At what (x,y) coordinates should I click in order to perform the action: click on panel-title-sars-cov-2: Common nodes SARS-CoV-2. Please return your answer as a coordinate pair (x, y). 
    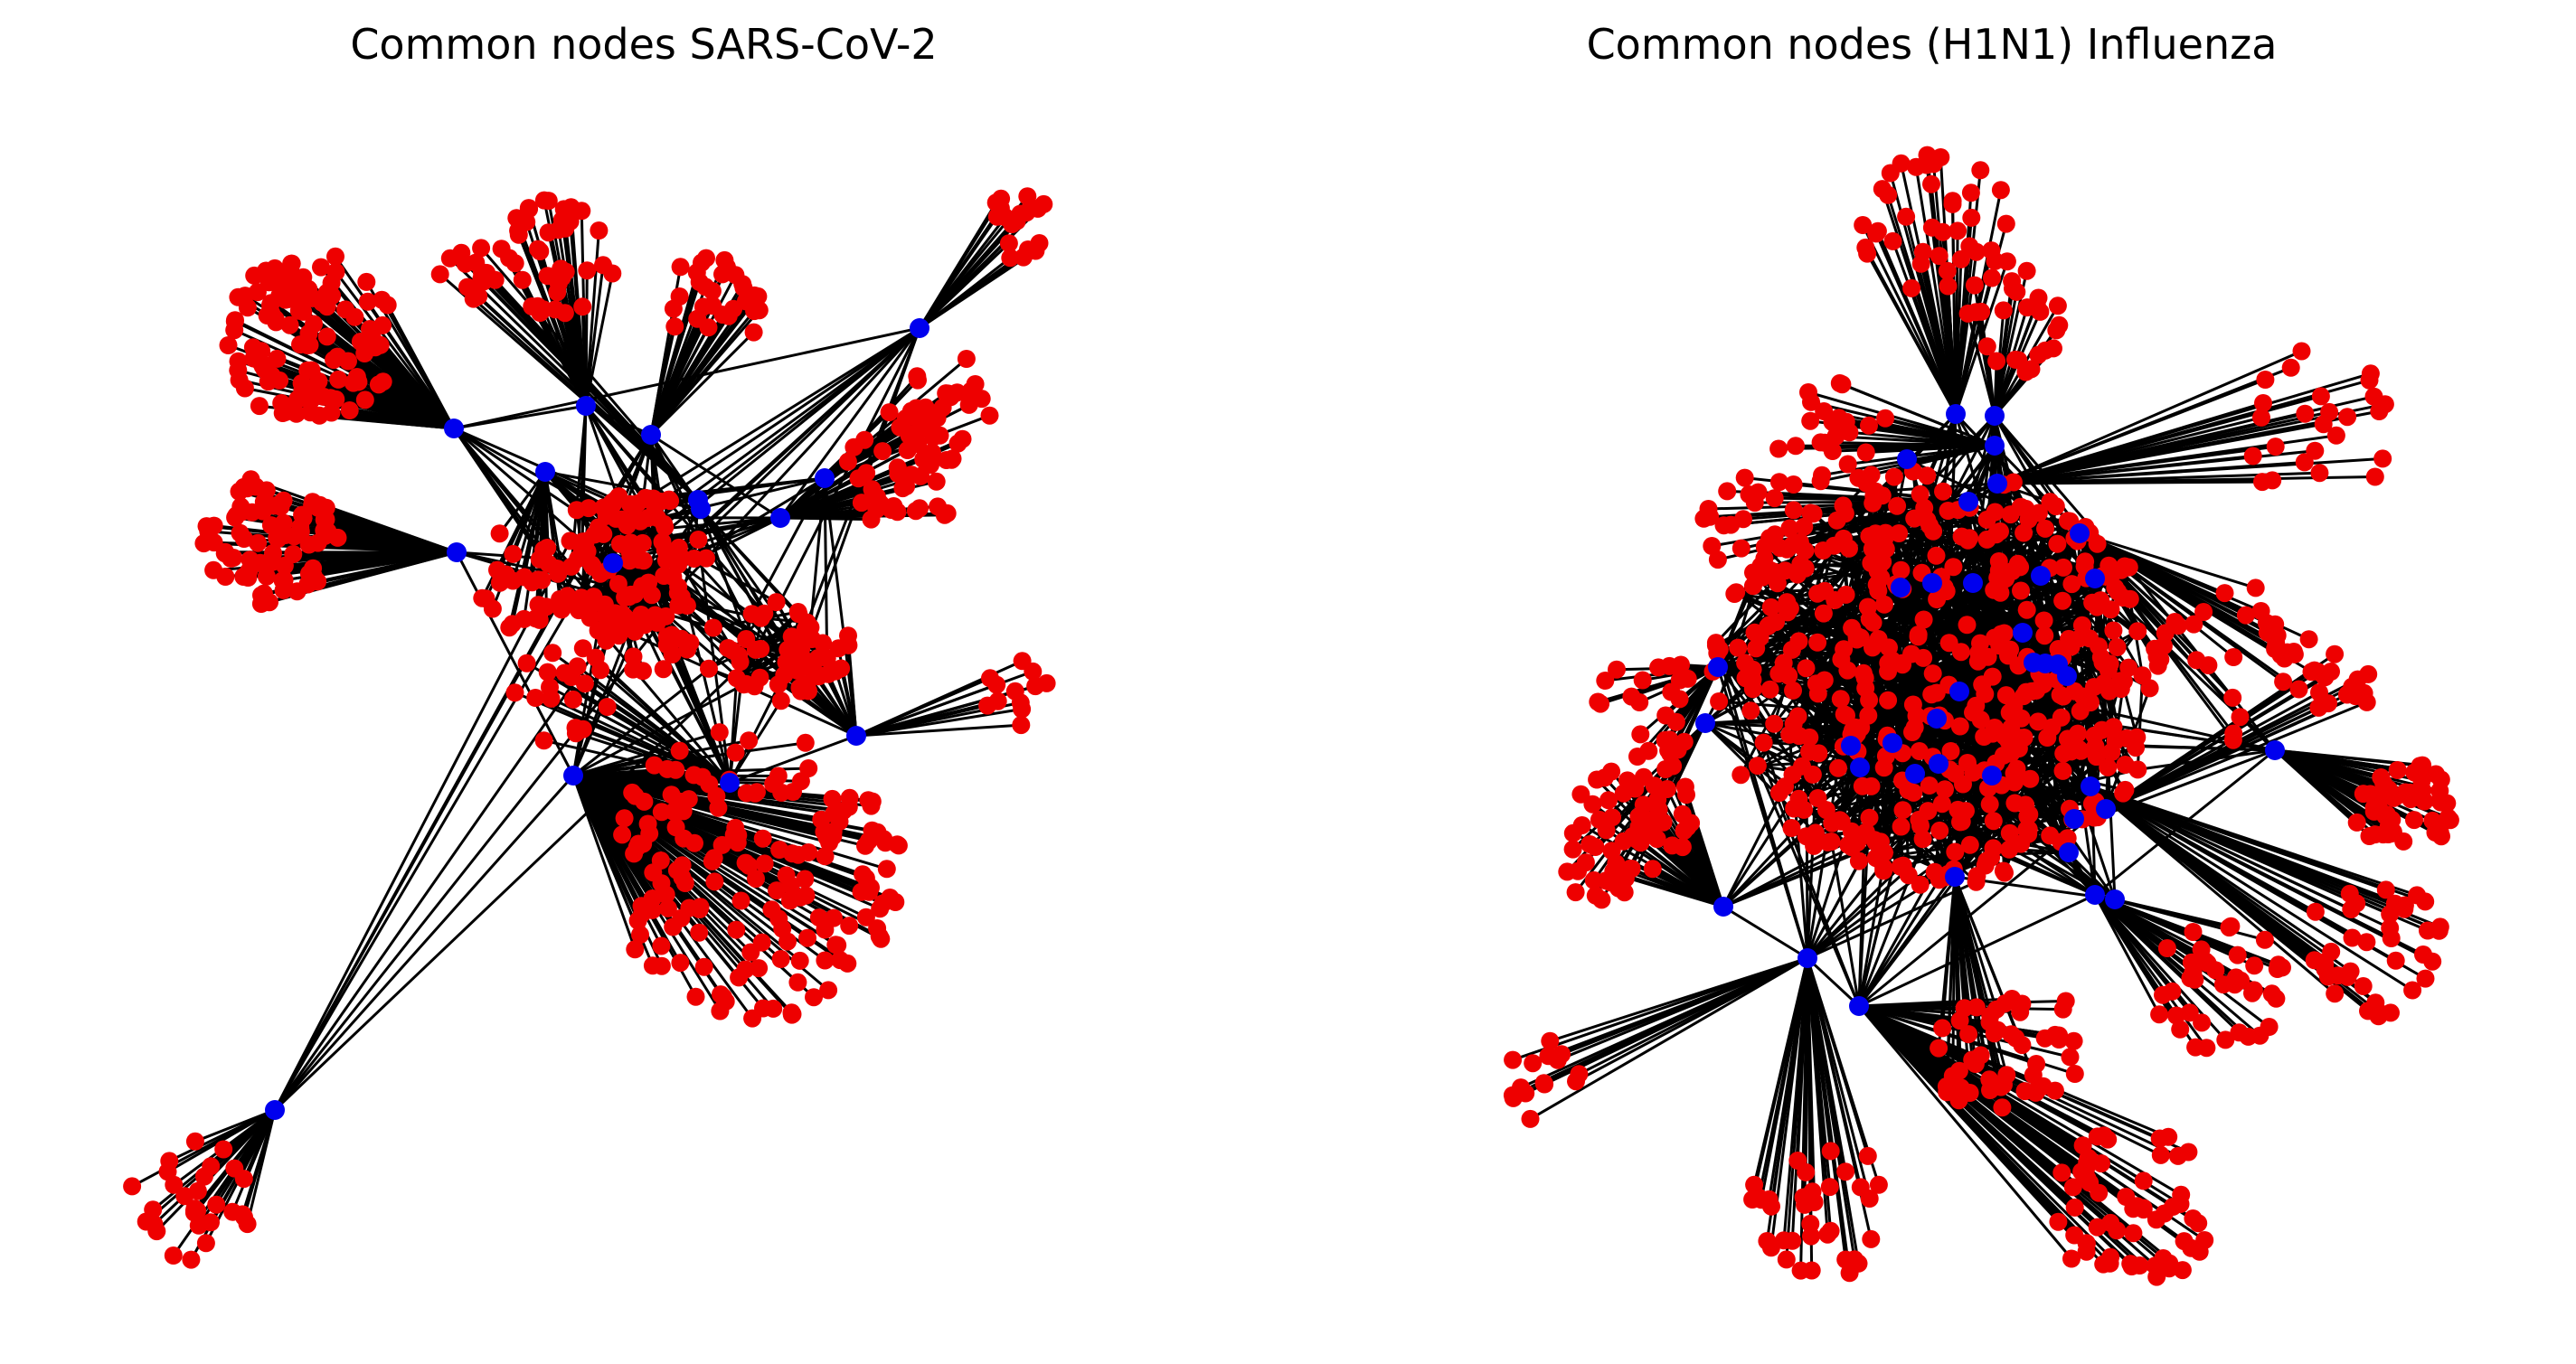
    Looking at the image, I should click on (644, 44).